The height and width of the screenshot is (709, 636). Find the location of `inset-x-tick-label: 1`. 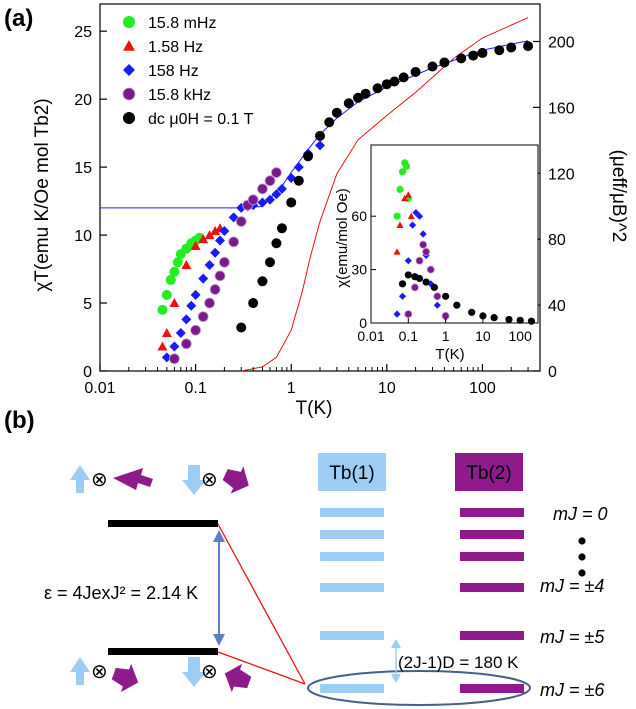

inset-x-tick-label: 1 is located at coordinates (446, 336).